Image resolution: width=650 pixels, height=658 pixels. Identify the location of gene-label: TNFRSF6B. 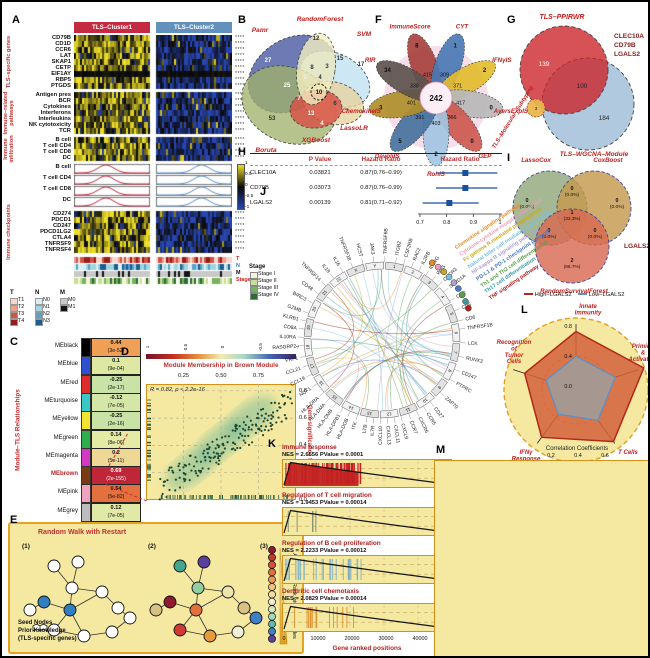
(386, 240).